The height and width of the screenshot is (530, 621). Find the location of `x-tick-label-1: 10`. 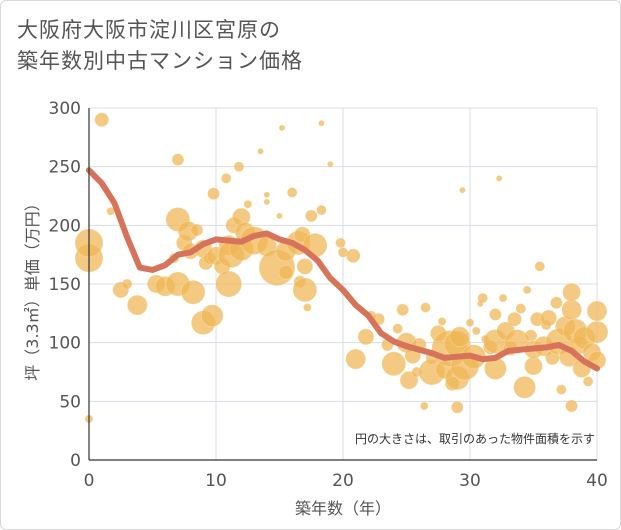

x-tick-label-1: 10 is located at coordinates (216, 481).